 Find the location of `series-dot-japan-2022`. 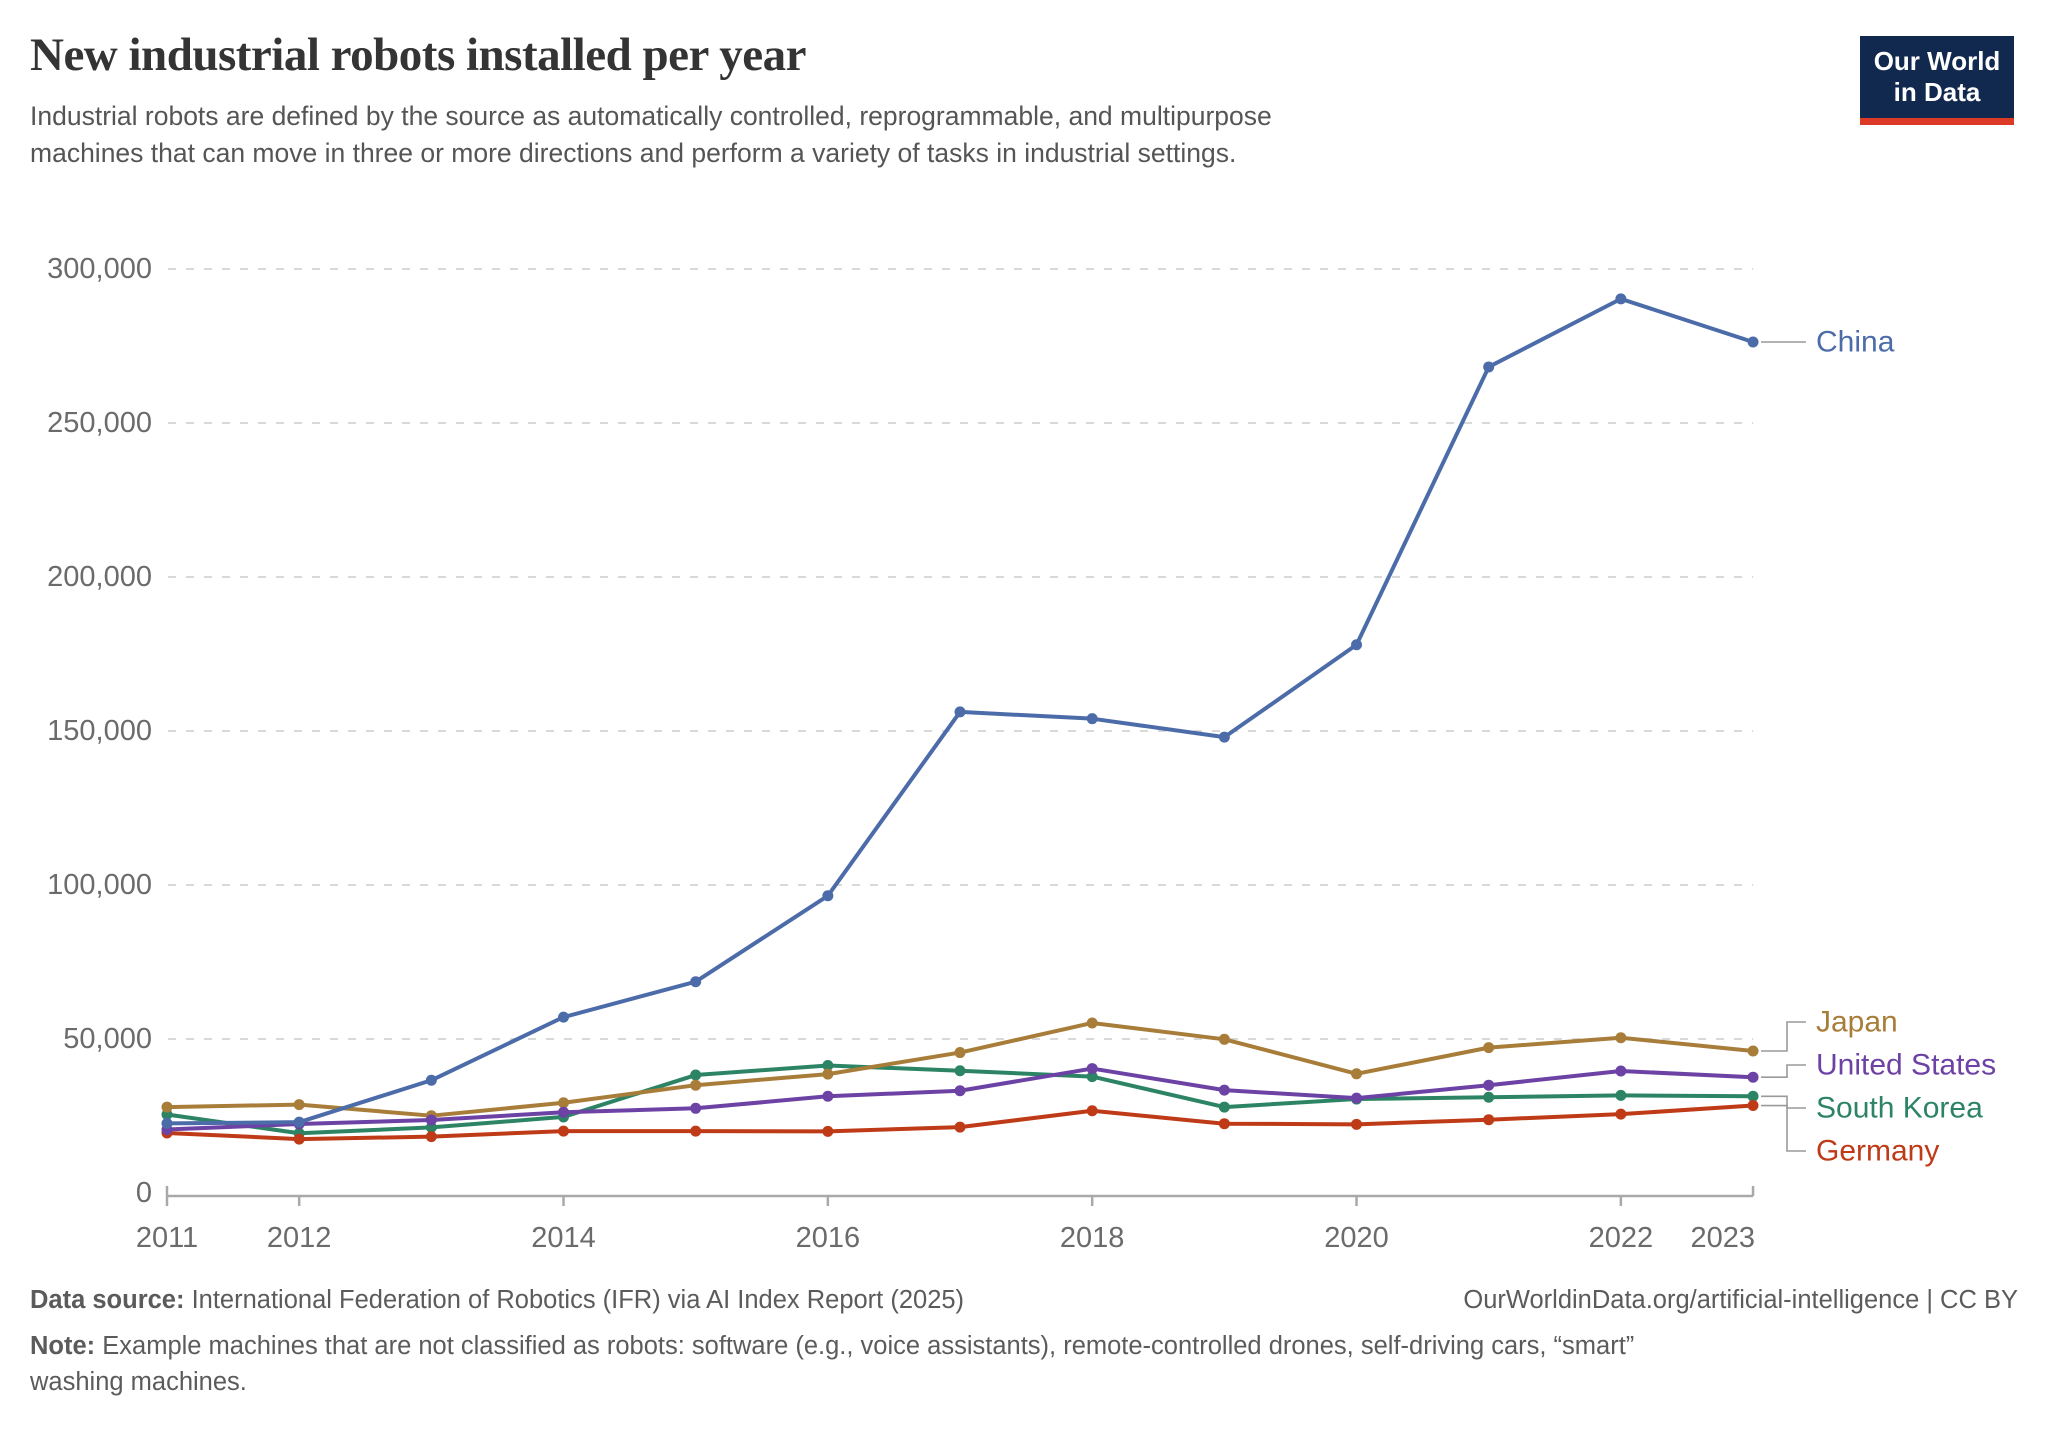

series-dot-japan-2022 is located at coordinates (1621, 1038).